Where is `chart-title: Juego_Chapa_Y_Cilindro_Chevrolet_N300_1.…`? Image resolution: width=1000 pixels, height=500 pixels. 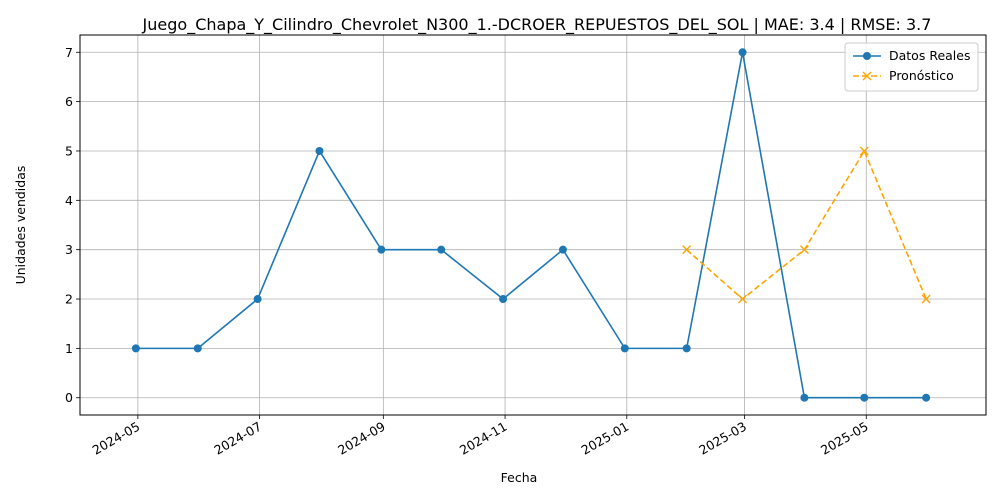 chart-title: Juego_Chapa_Y_Cilindro_Chevrolet_N300_1.… is located at coordinates (537, 25).